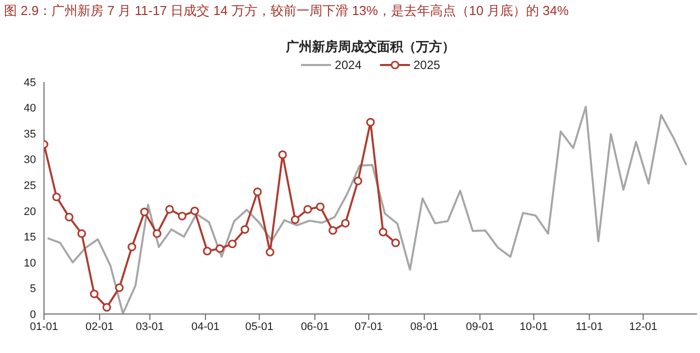 The image size is (700, 353). I want to click on y-tick-label: 35, so click(30, 134).